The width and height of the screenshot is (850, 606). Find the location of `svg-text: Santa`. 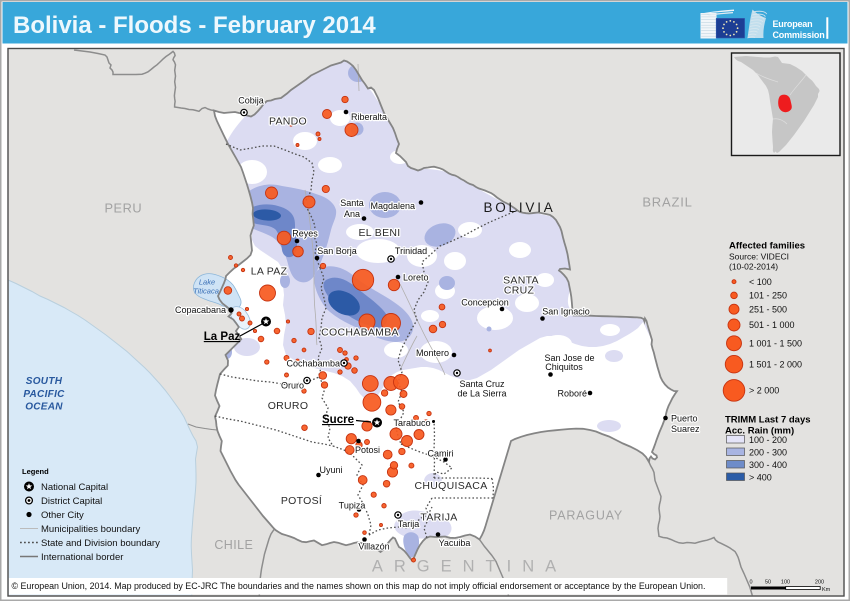

svg-text: Santa is located at coordinates (352, 203).